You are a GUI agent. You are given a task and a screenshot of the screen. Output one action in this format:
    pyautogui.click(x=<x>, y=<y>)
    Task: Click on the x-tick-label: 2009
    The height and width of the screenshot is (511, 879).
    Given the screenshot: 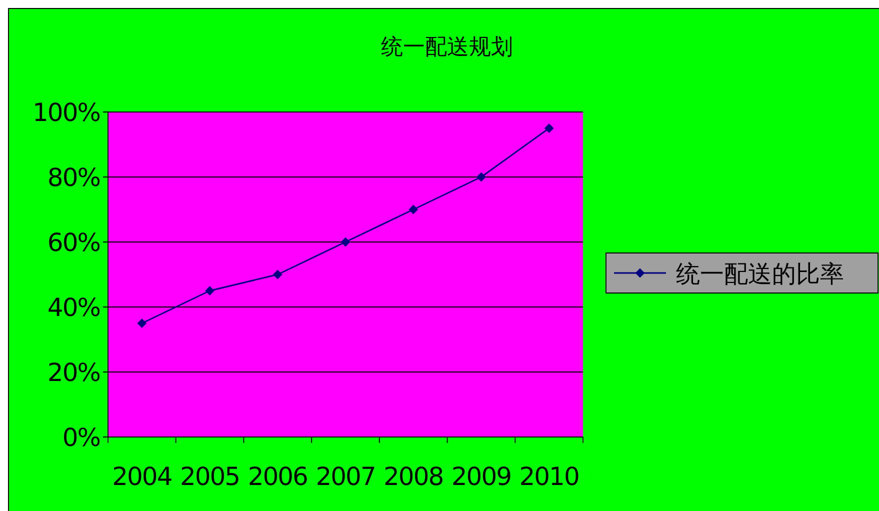 What is the action you would take?
    pyautogui.click(x=481, y=476)
    